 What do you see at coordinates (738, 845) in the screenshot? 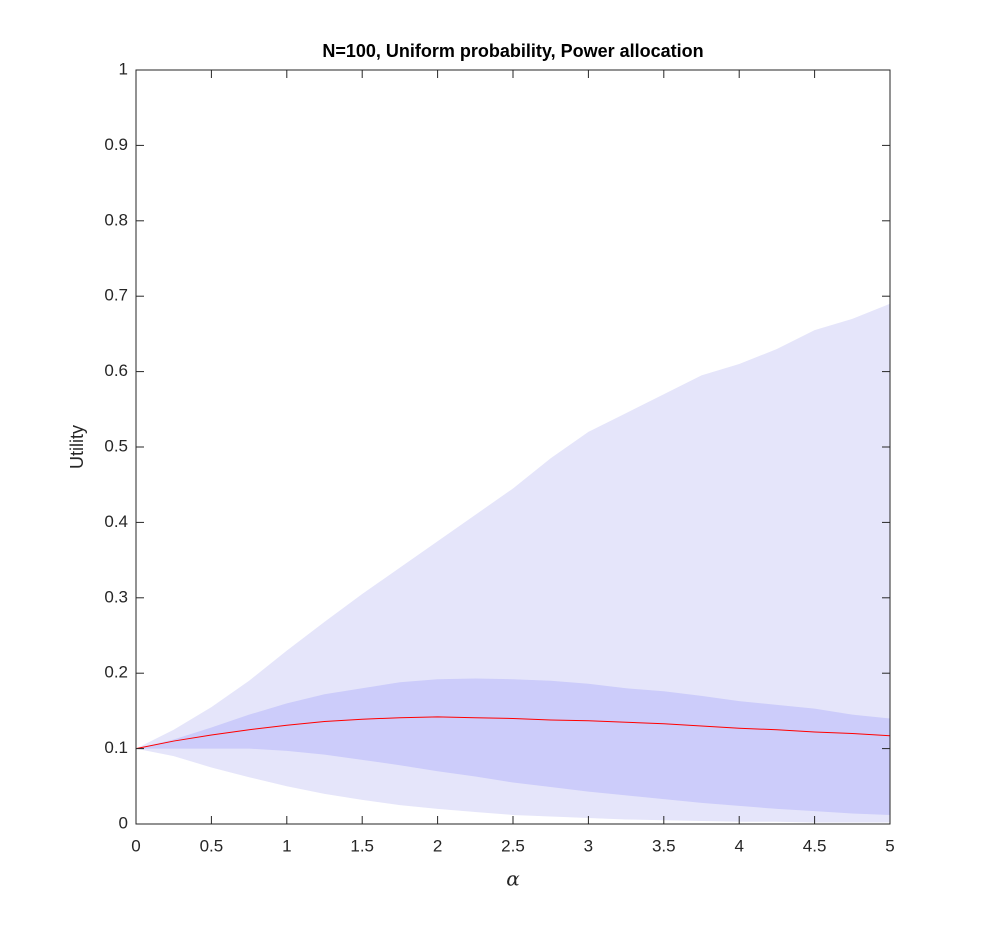
I see `x-tick-label: 4` at bounding box center [738, 845].